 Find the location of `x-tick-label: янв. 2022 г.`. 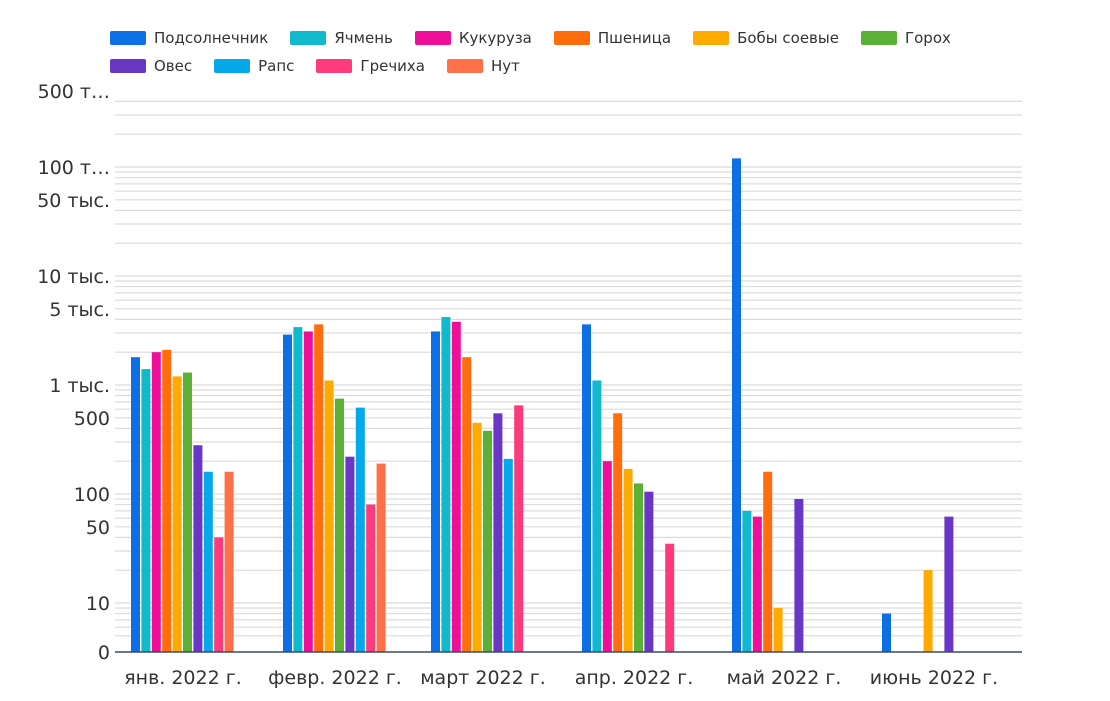

x-tick-label: янв. 2022 г. is located at coordinates (183, 678).